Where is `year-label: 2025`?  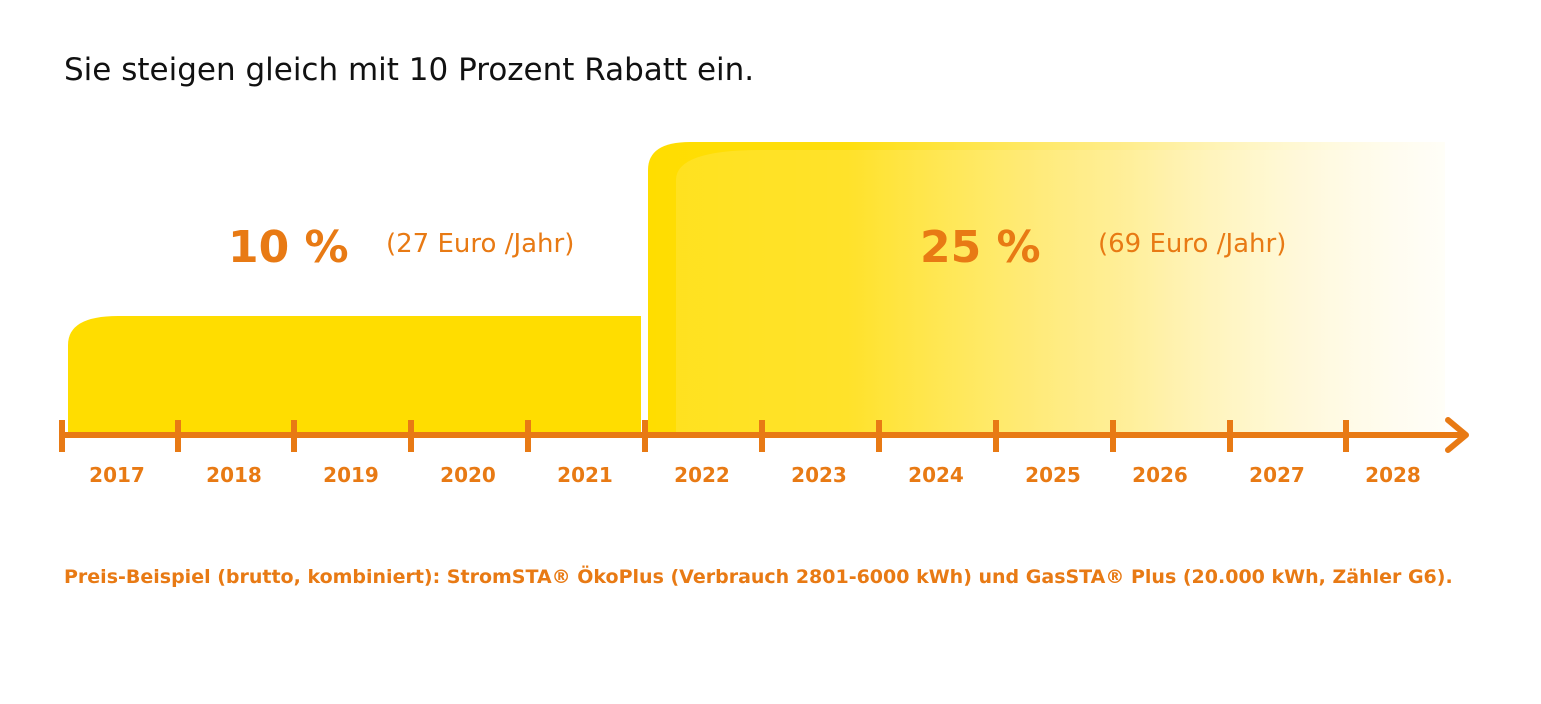 year-label: 2025 is located at coordinates (1053, 475).